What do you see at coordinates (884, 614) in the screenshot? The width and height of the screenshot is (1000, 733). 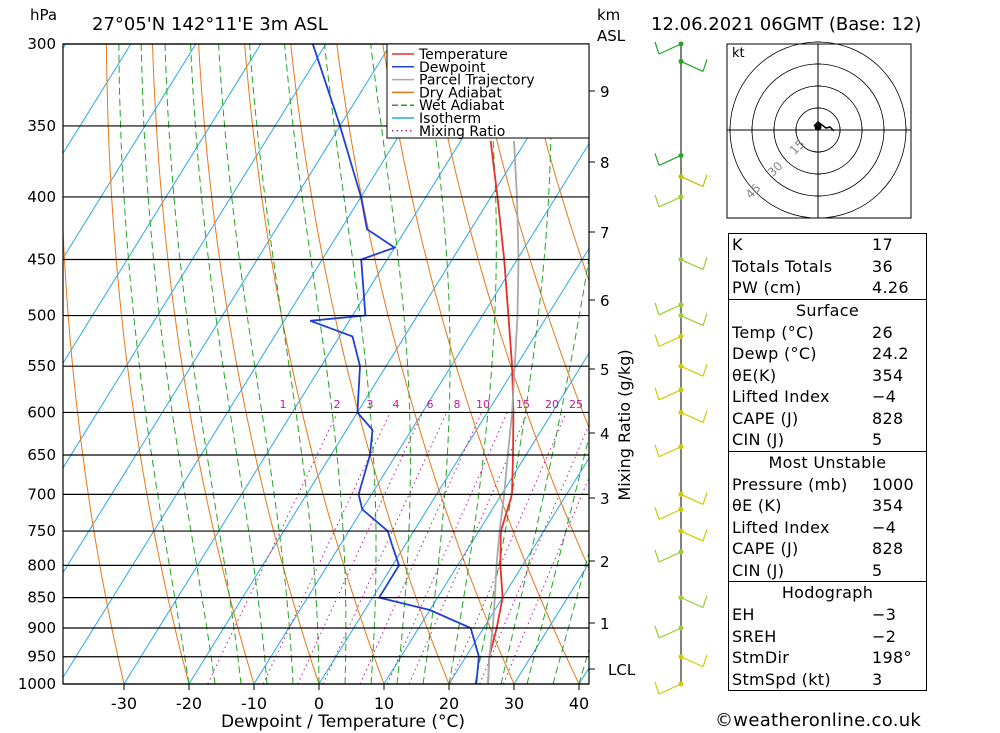 I see `stats-value: −3` at bounding box center [884, 614].